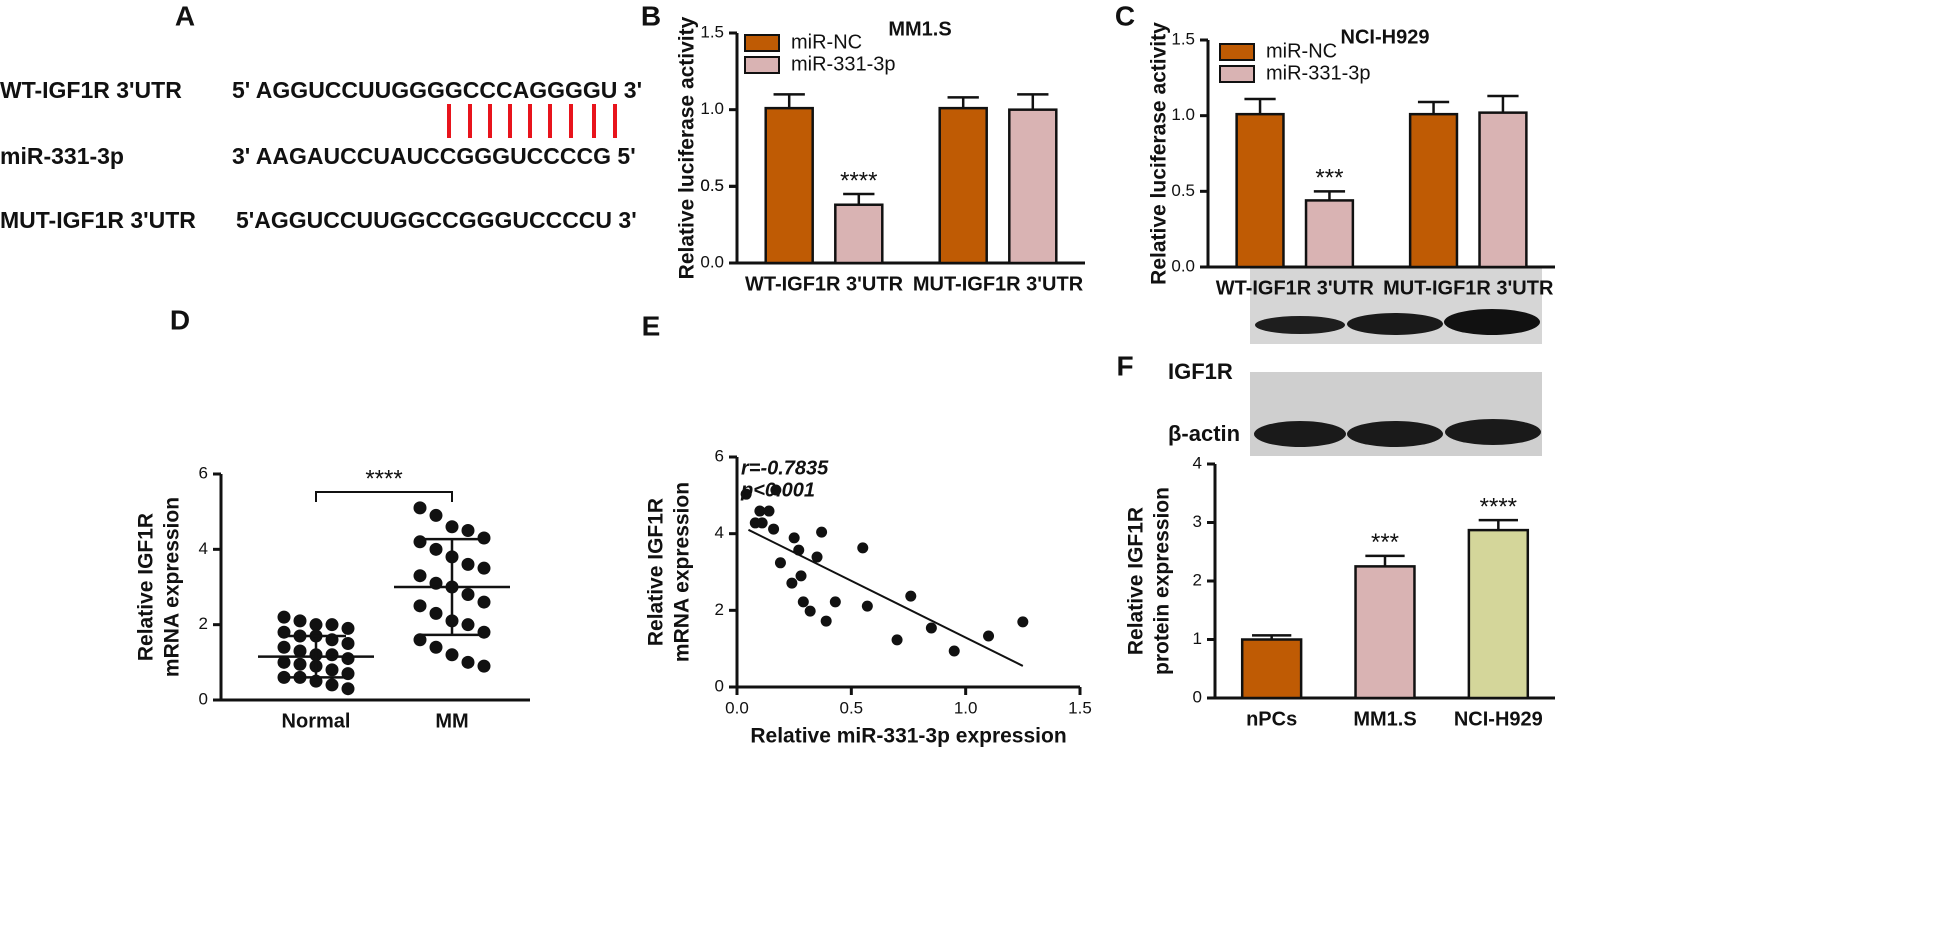 The width and height of the screenshot is (1960, 935). Describe the element at coordinates (885, 597) in the screenshot. I see `fit-line` at that location.